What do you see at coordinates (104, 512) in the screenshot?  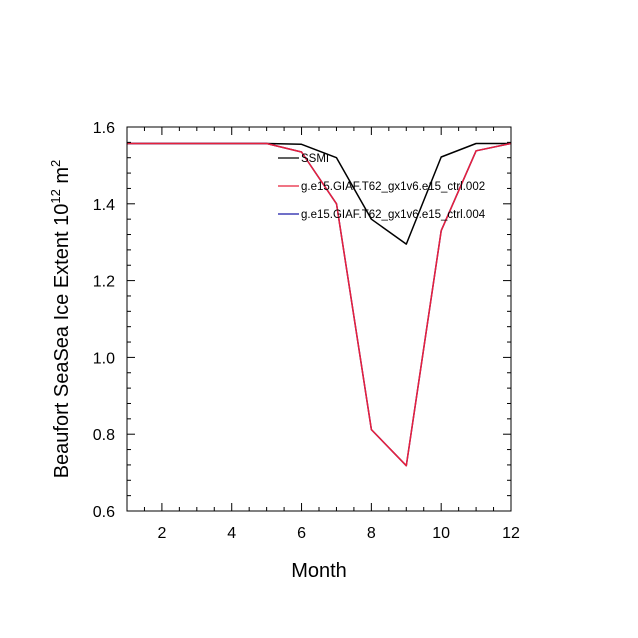 I see `y-tick-label: 0.6` at bounding box center [104, 512].